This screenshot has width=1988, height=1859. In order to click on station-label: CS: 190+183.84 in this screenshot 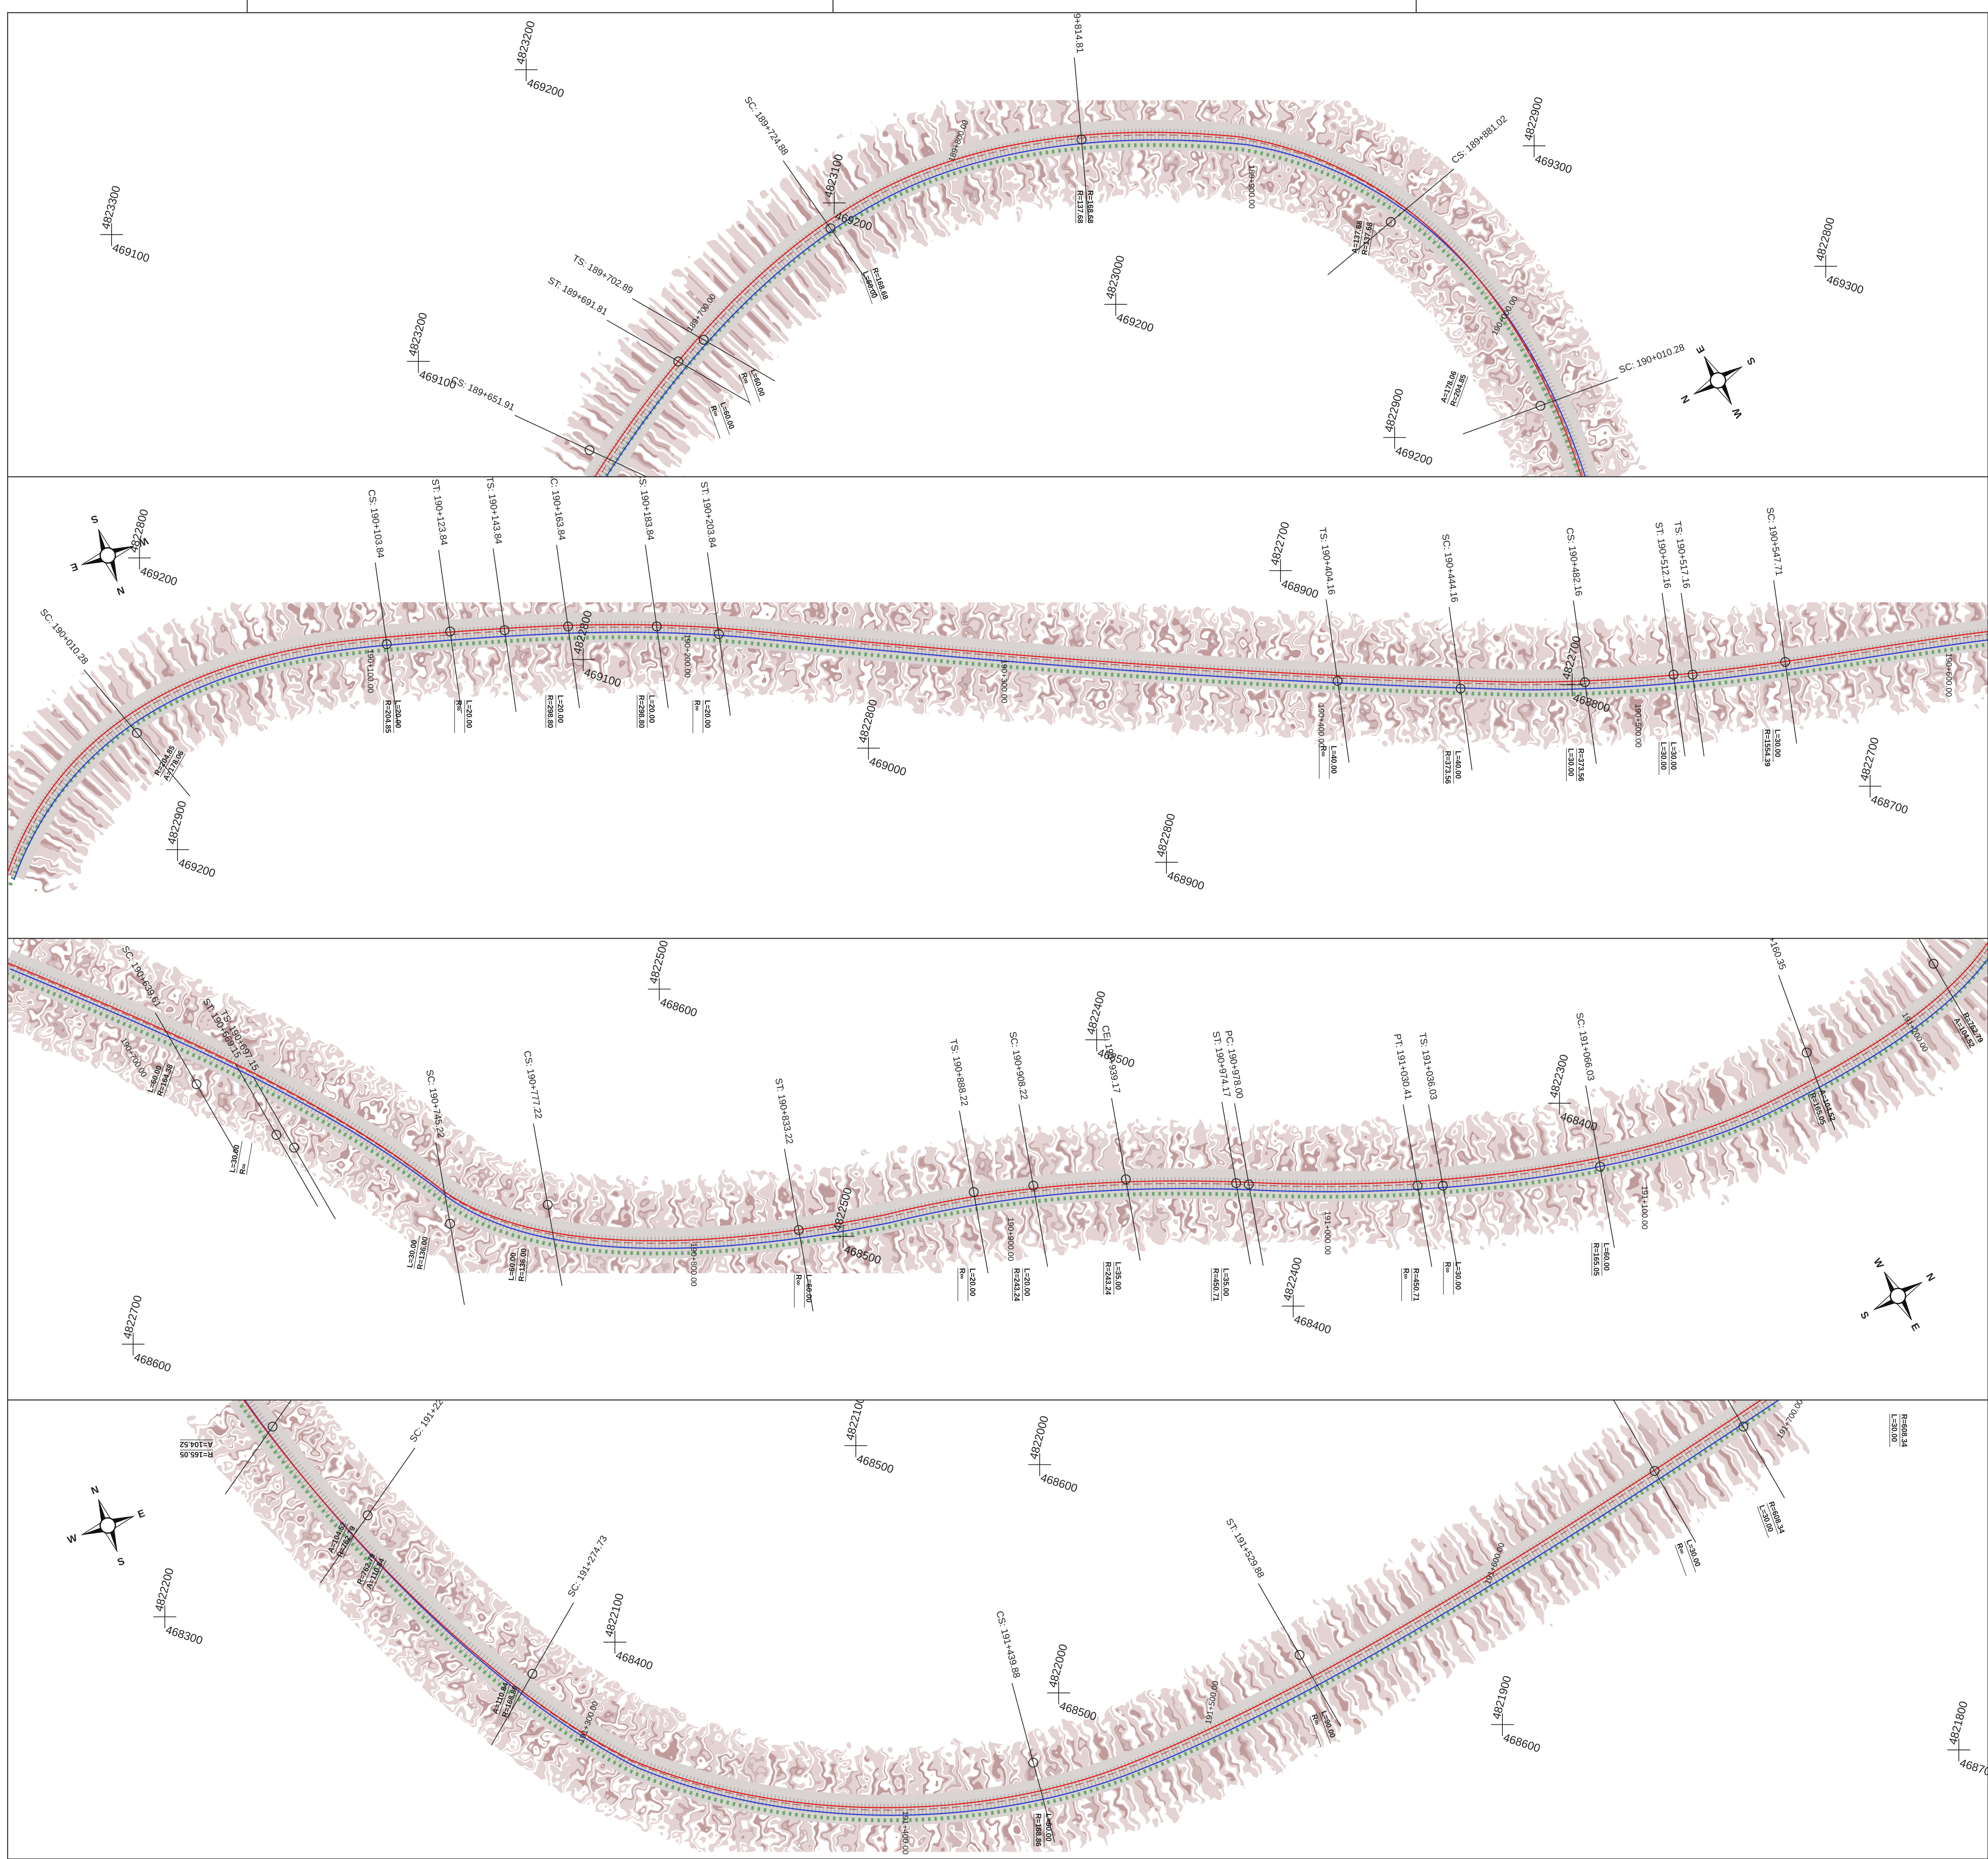, I will do `click(646, 506)`.